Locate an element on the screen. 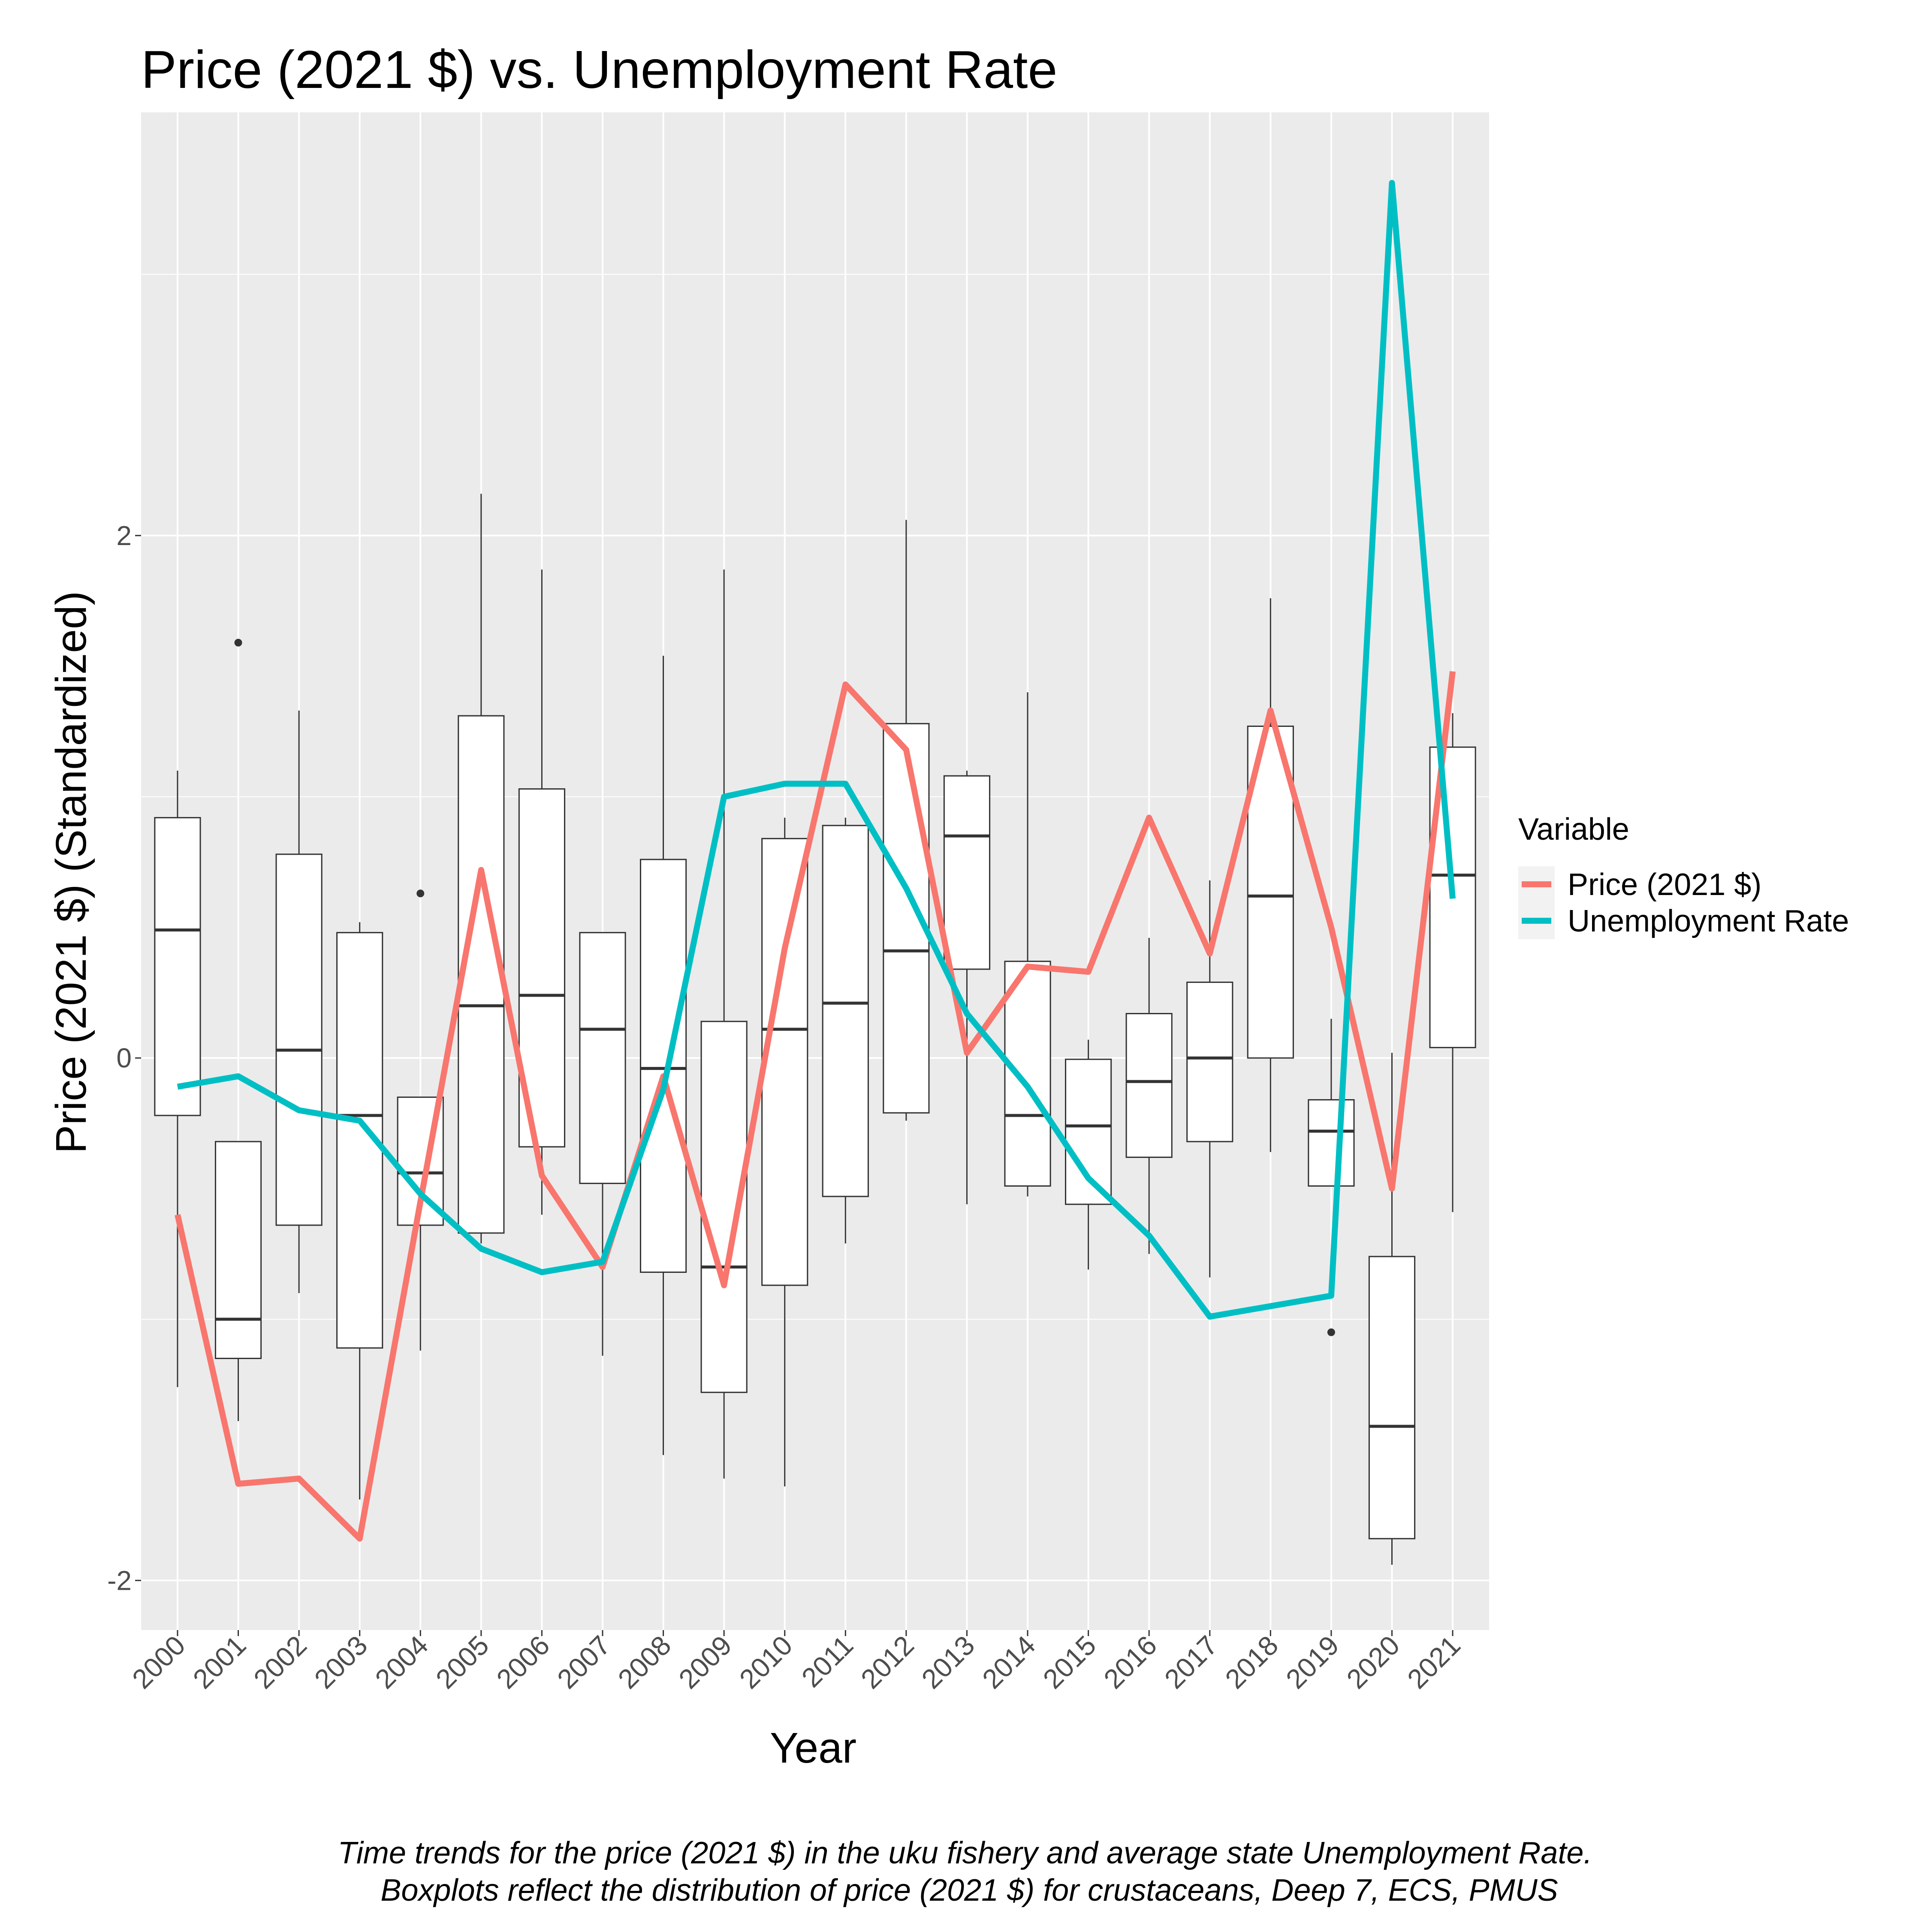 This screenshot has width=1930, height=1932. y-tick-label: -2 is located at coordinates (119, 1581).